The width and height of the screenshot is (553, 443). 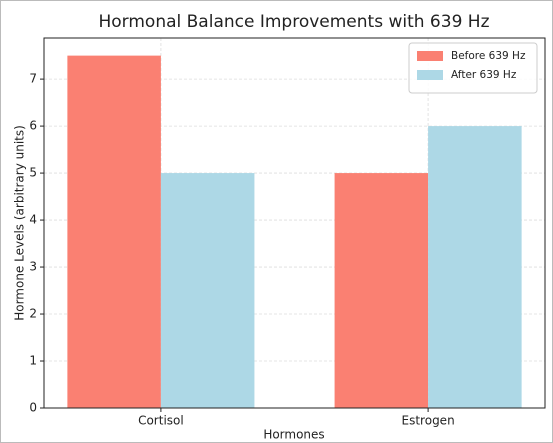 What do you see at coordinates (20, 223) in the screenshot?
I see `y-axis-label: Hormone Levels (arbitrary units)` at bounding box center [20, 223].